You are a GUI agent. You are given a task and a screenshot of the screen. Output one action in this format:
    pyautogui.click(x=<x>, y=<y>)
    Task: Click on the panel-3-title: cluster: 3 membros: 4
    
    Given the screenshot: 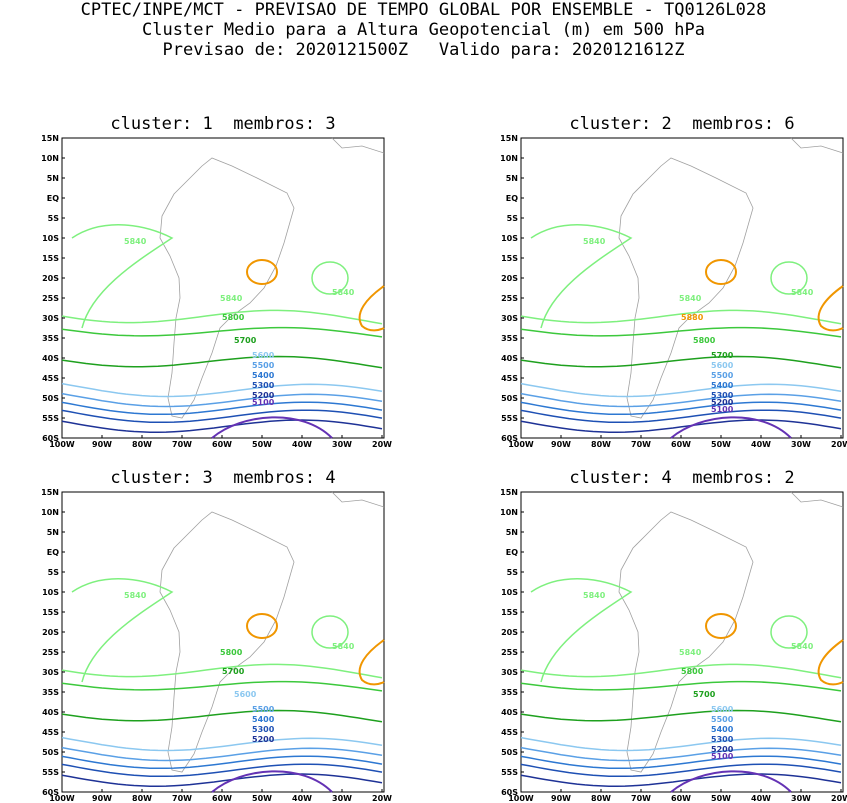 What is the action you would take?
    pyautogui.click(x=223, y=478)
    